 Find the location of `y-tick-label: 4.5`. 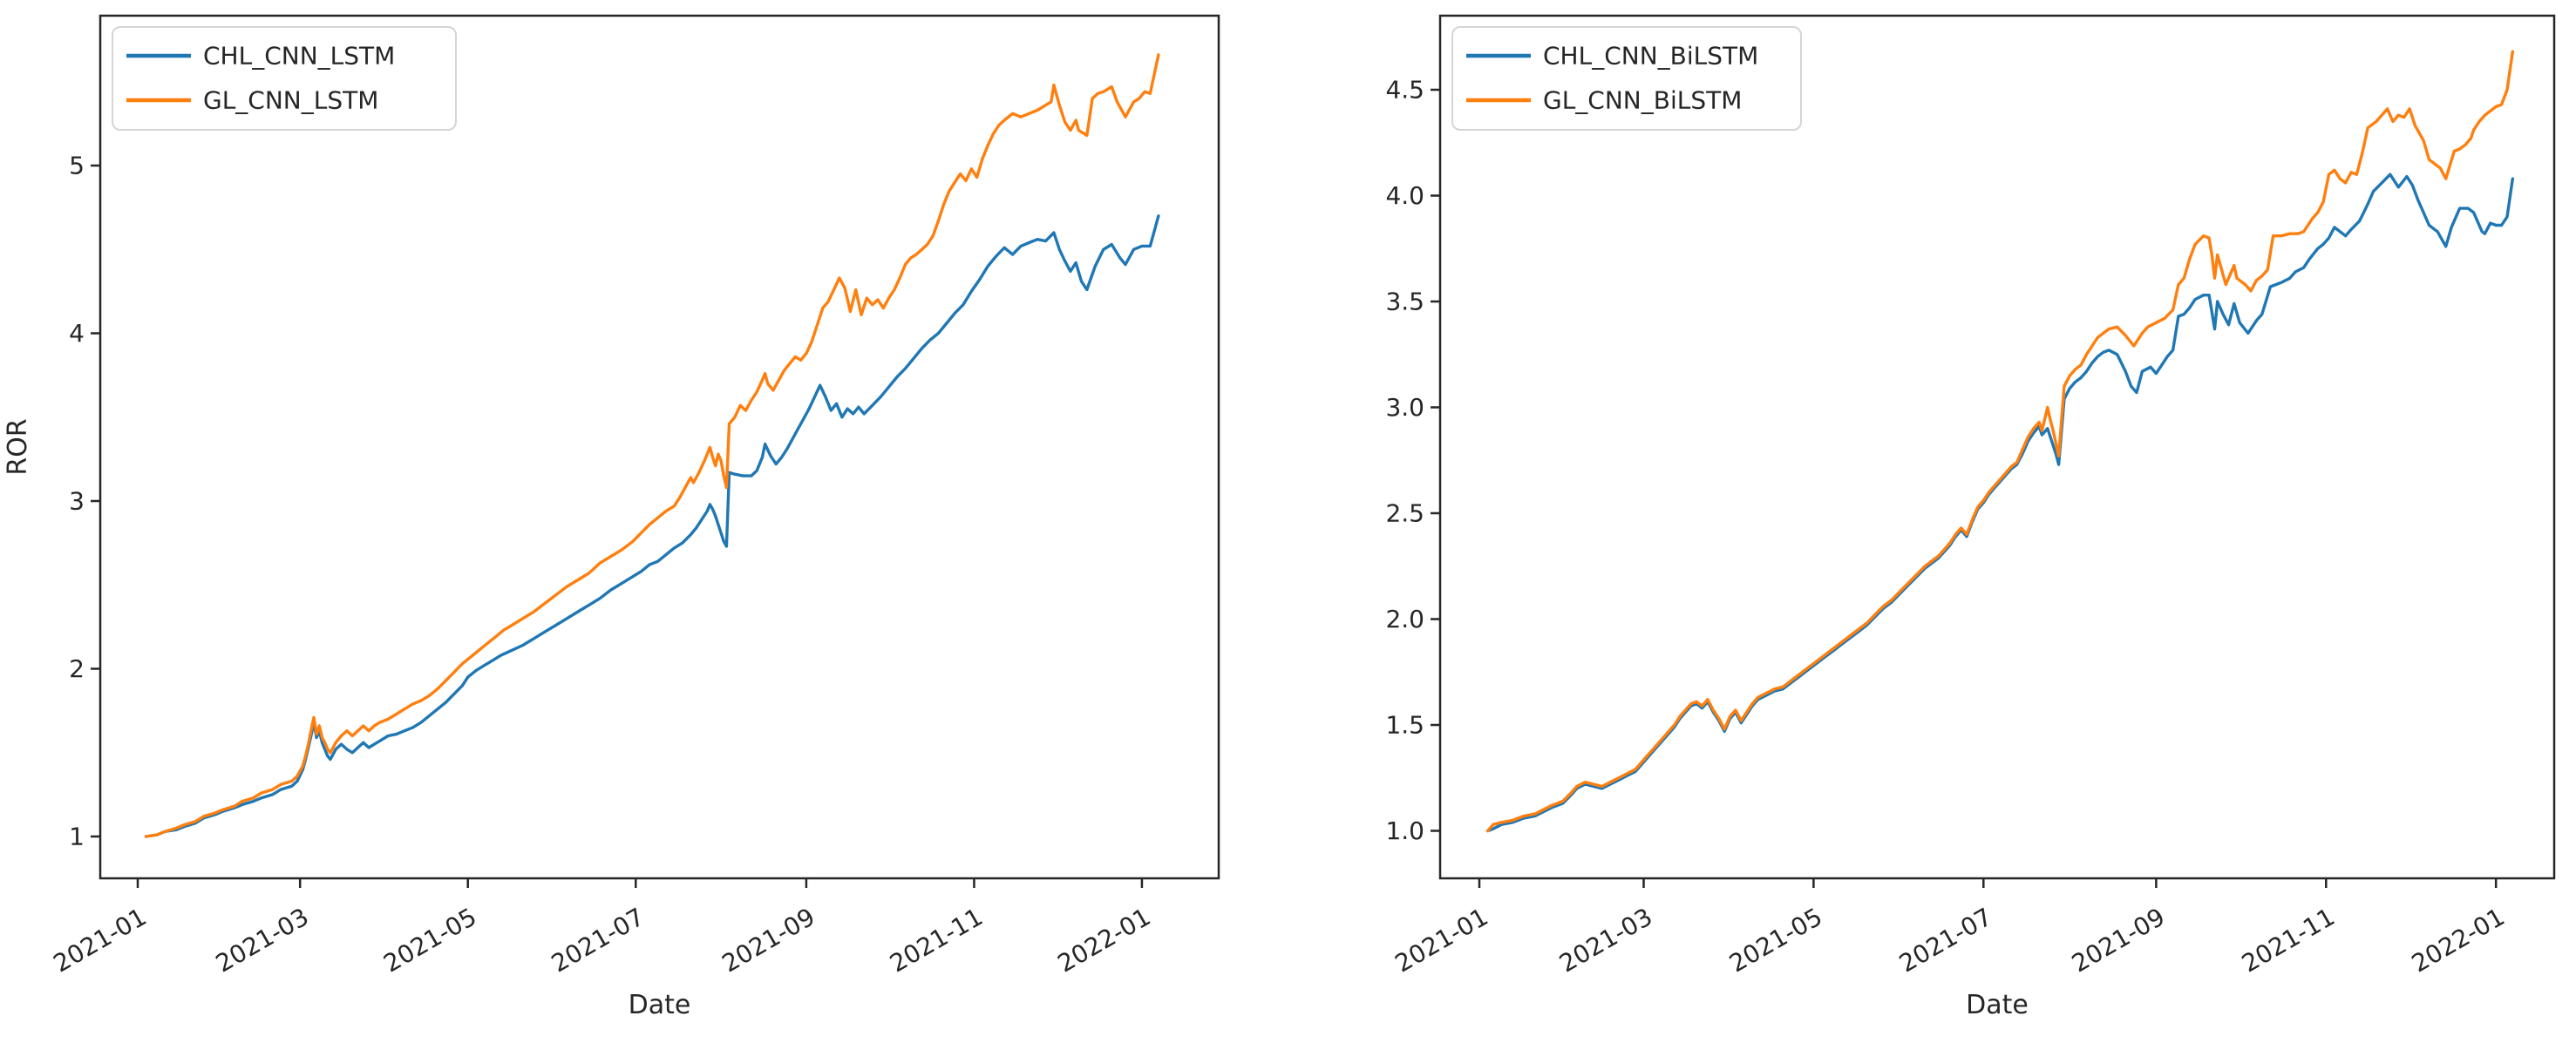

y-tick-label: 4.5 is located at coordinates (1404, 90).